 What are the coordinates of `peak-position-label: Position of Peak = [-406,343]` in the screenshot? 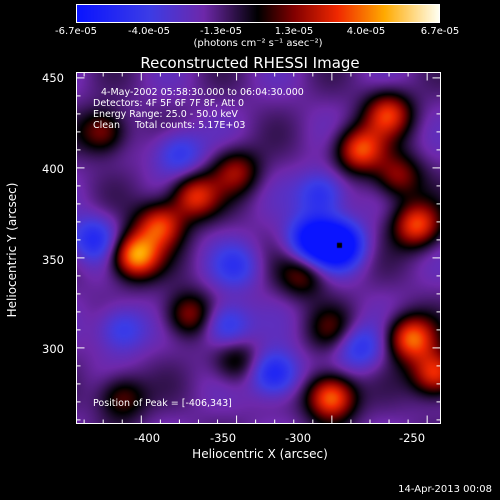 It's located at (162, 403).